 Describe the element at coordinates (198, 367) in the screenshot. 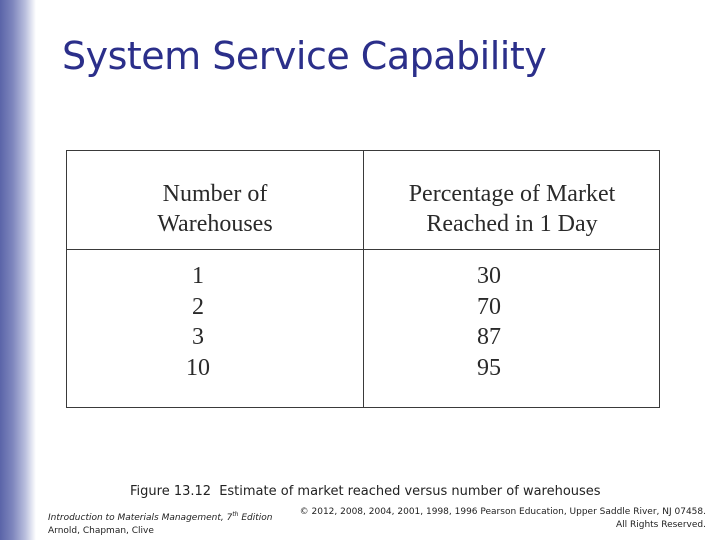

I see `table-cell-warehouses: 10` at that location.